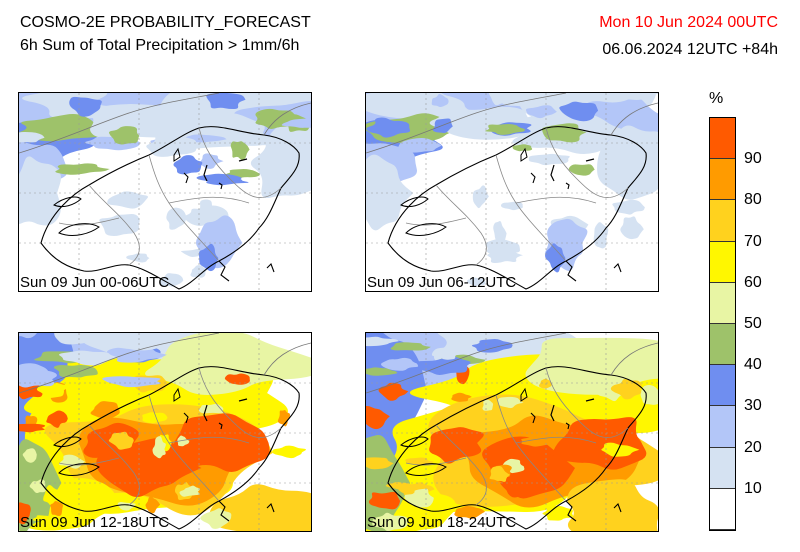 Image resolution: width=800 pixels, height=552 pixels. Describe the element at coordinates (753, 488) in the screenshot. I see `legend-tick-label: 10` at that location.